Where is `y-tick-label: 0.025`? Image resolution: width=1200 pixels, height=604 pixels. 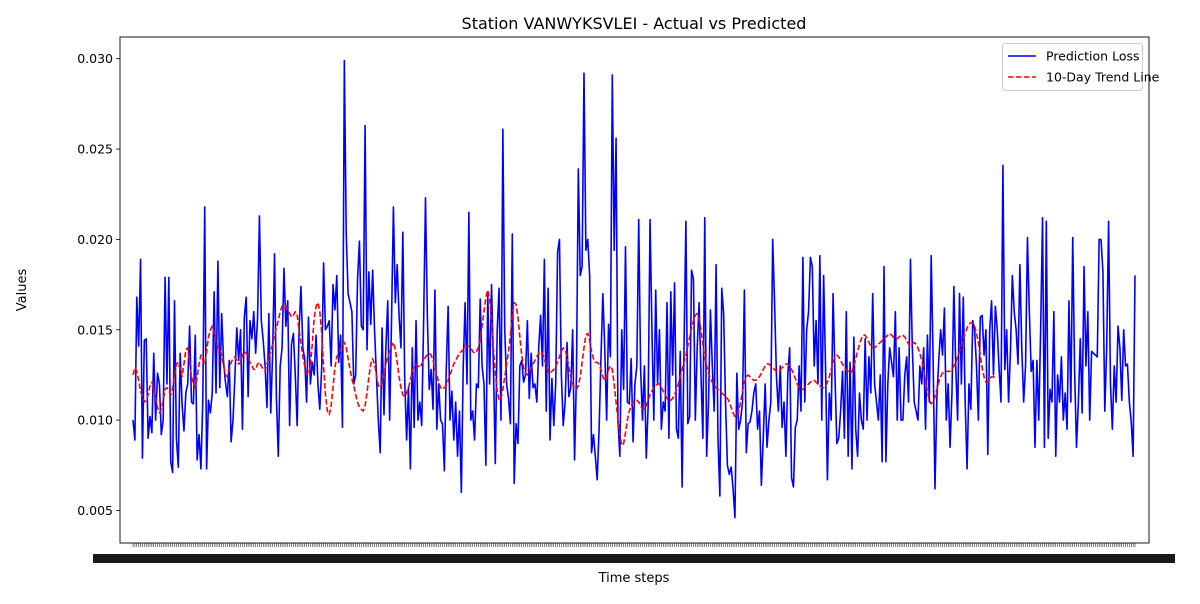 y-tick-label: 0.025 is located at coordinates (95, 149).